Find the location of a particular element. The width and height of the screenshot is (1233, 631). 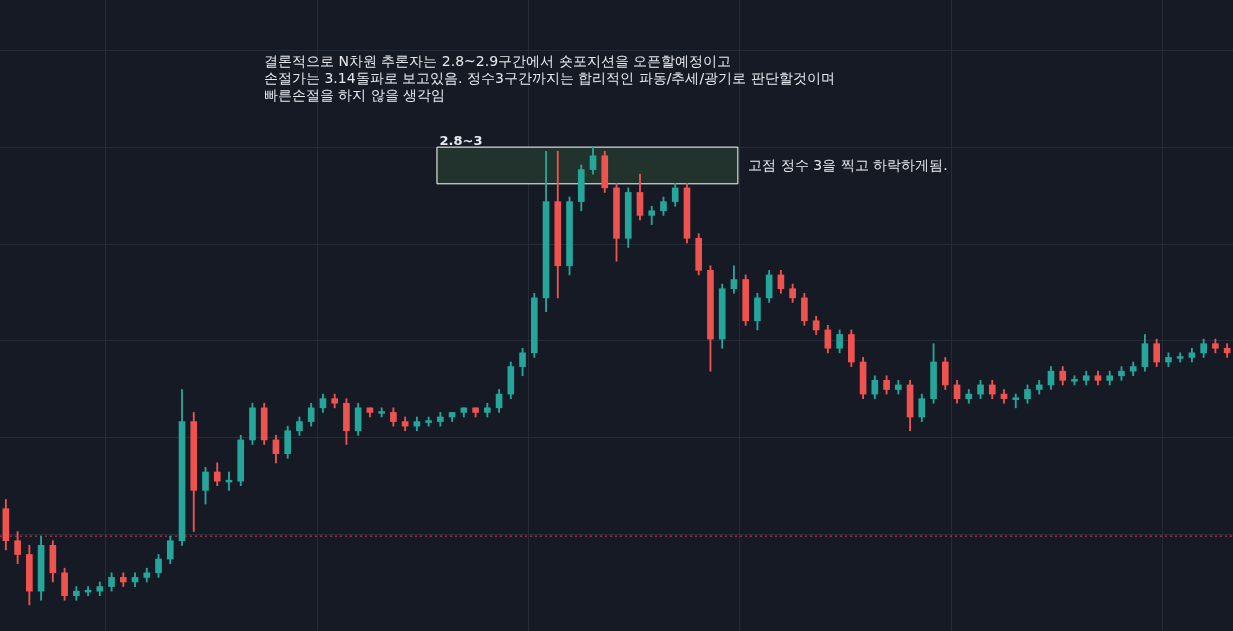

annotation: 고점 정수 3을 찍고 하락하게됨. is located at coordinates (848, 164).